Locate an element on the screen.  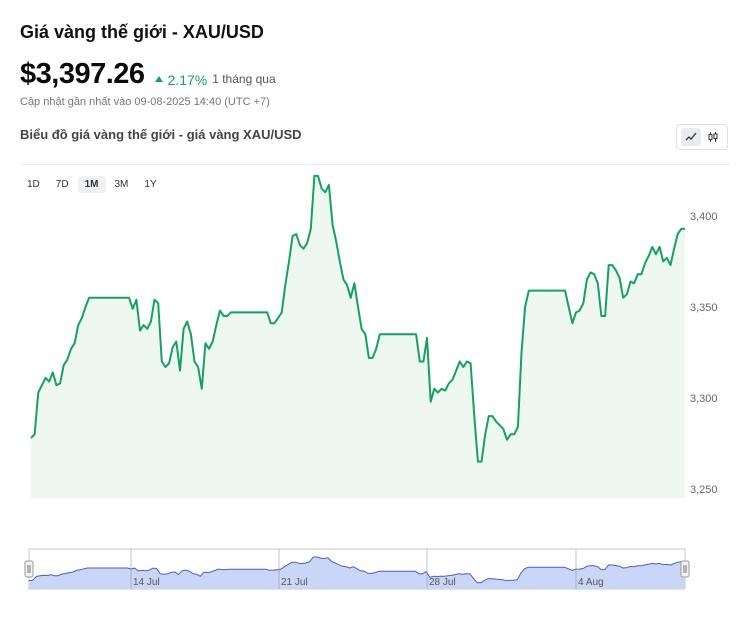
line-chart-button is located at coordinates (691, 137).